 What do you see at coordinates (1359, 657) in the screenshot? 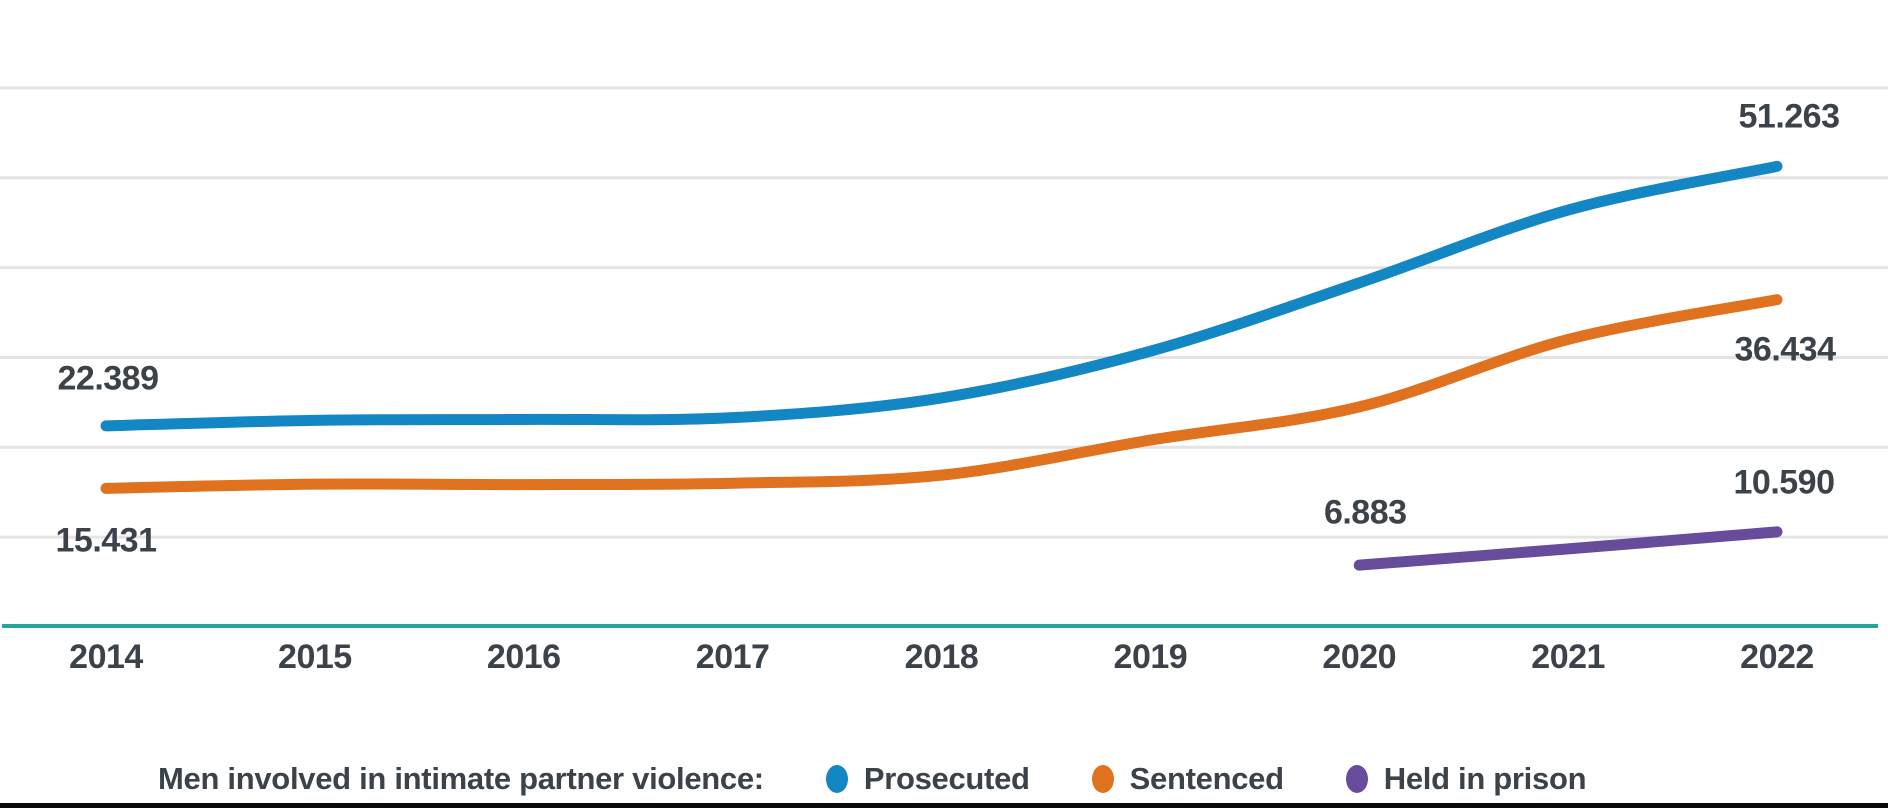
I see `x-tick-label-2020: 2020` at bounding box center [1359, 657].